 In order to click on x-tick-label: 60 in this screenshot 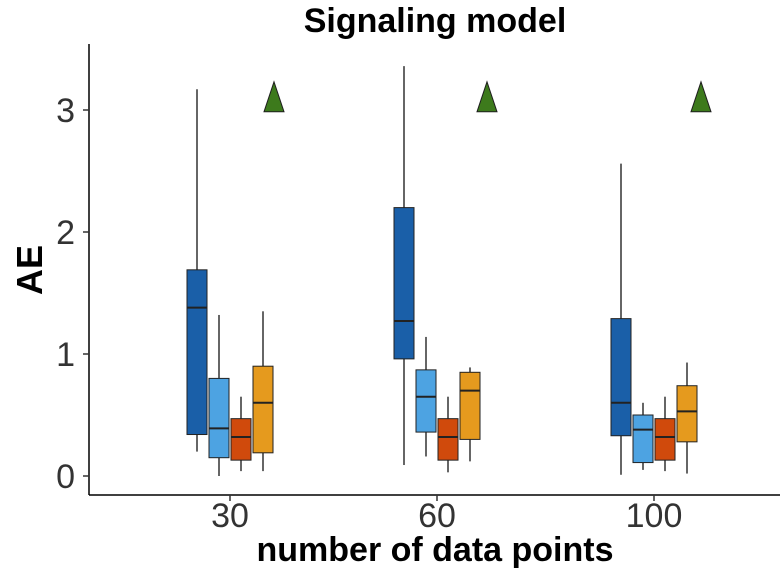, I will do `click(437, 516)`.